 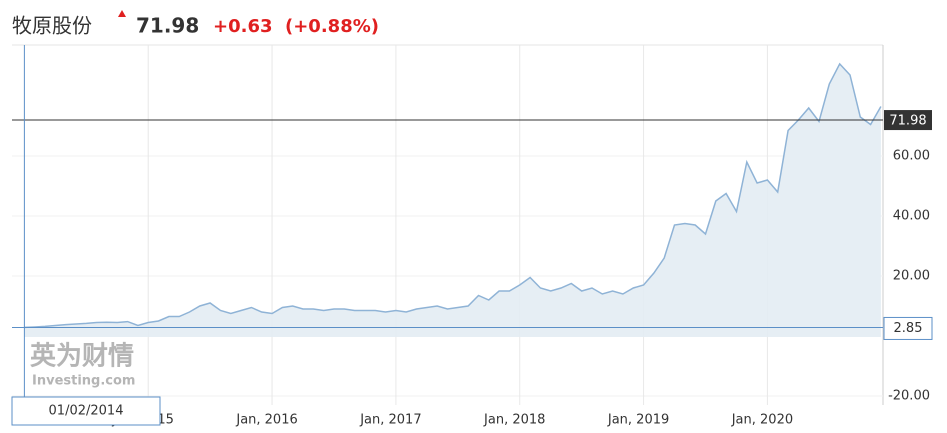 I want to click on cursor-value-box, so click(x=908, y=328).